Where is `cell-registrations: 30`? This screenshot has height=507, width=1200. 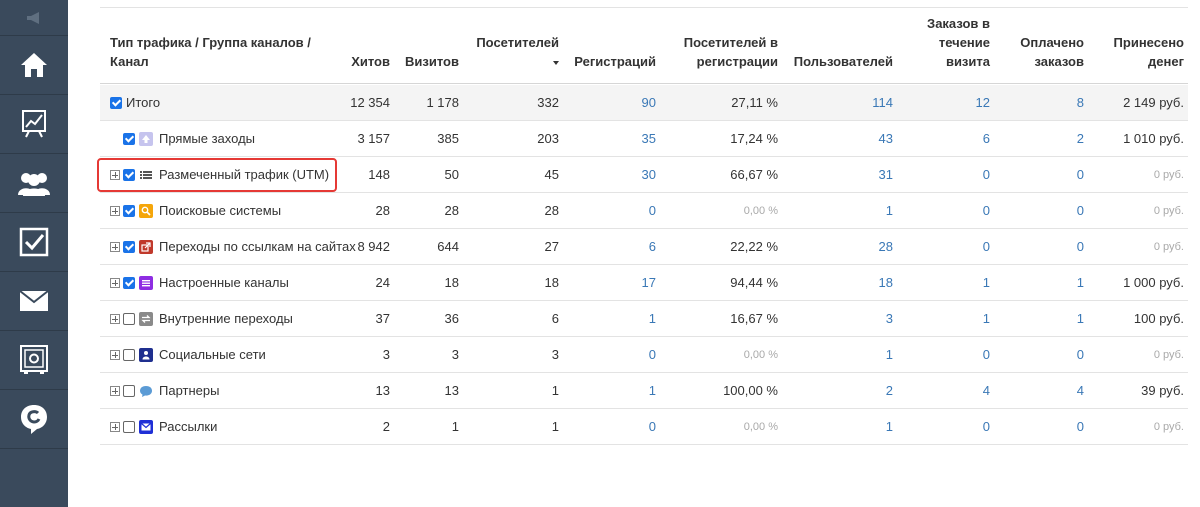
cell-registrations: 30 is located at coordinates (648, 174).